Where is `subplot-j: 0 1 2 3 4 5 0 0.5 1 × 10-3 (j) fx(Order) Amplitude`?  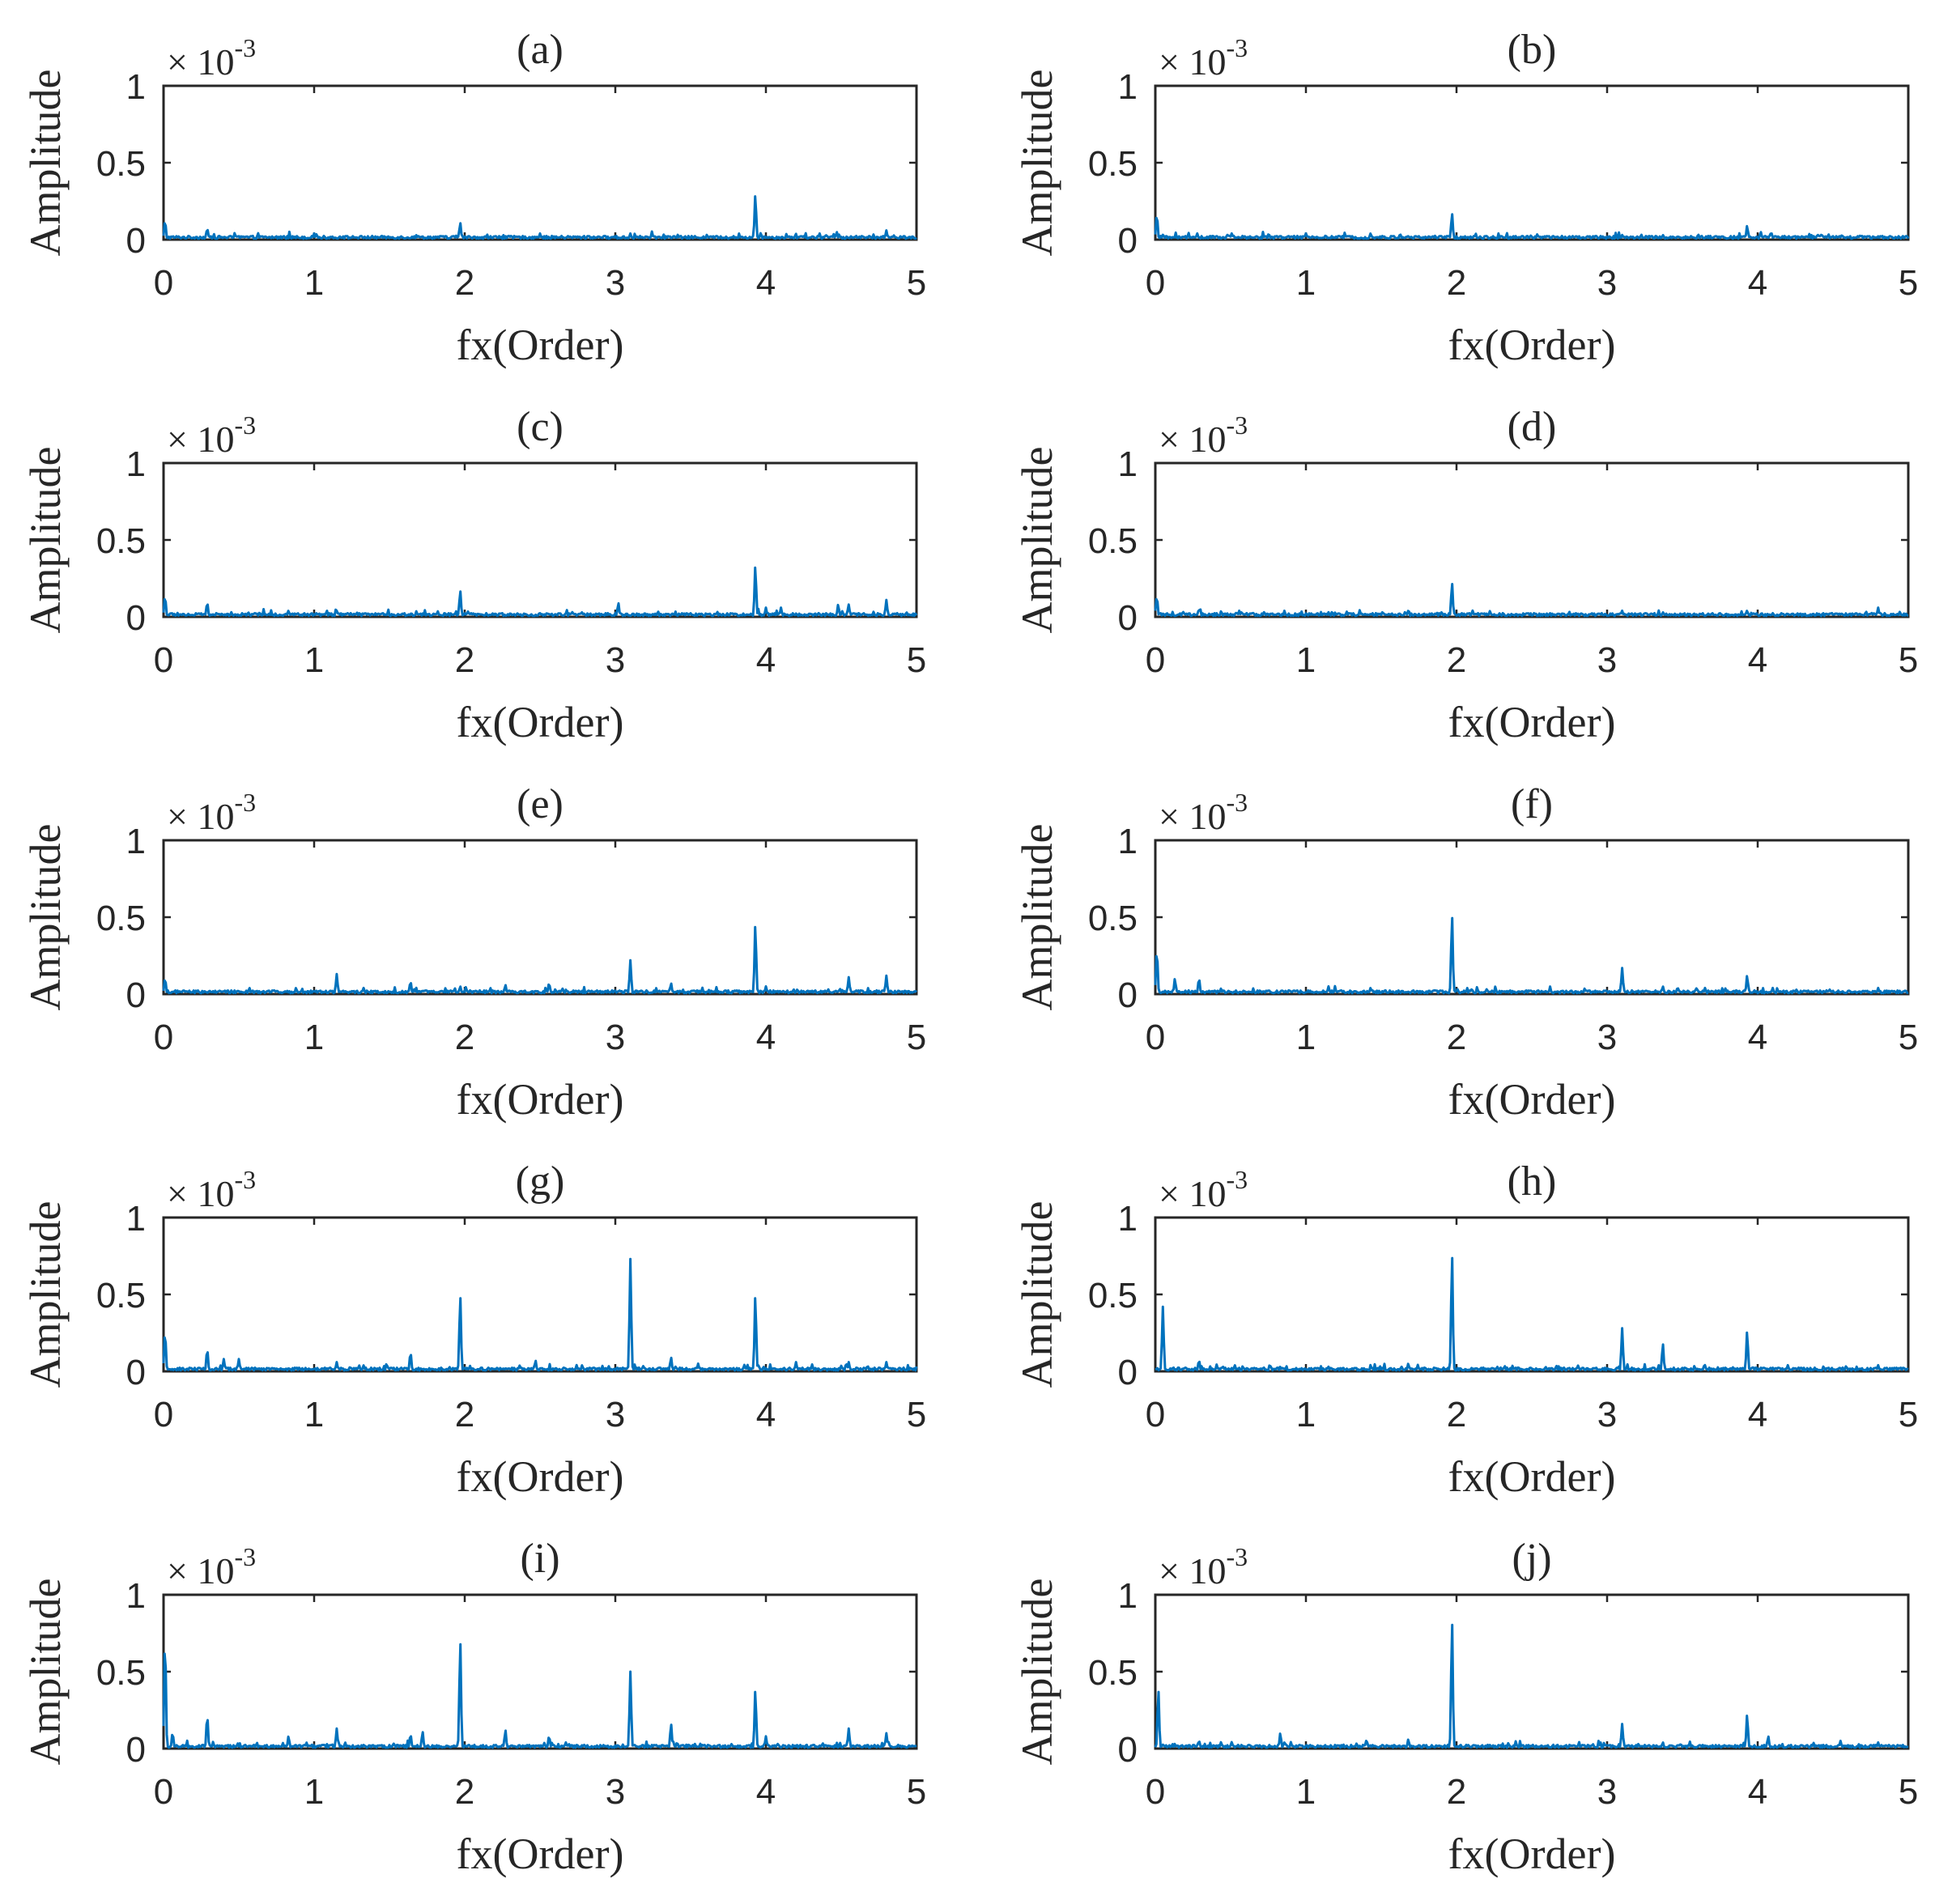
subplot-j: 0 1 2 3 4 5 0 0.5 1 × 10-3 (j) fx(Order) Amplitude is located at coordinates (1465, 1707).